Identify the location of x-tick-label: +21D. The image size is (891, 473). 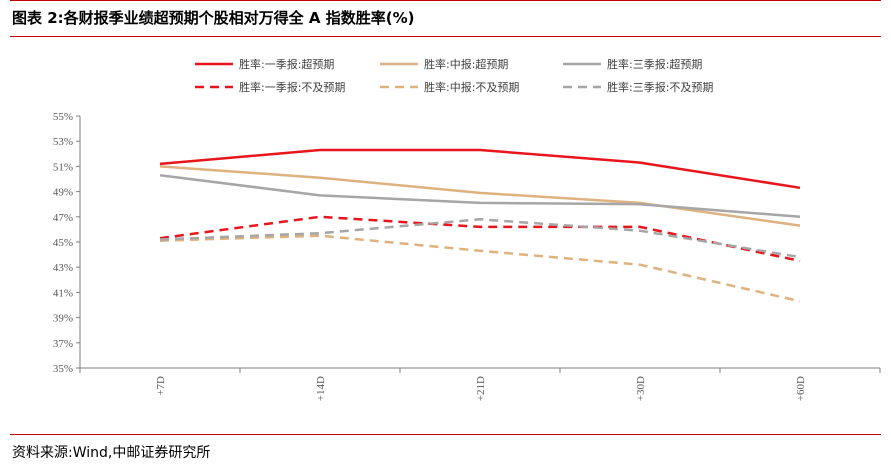
(481, 388).